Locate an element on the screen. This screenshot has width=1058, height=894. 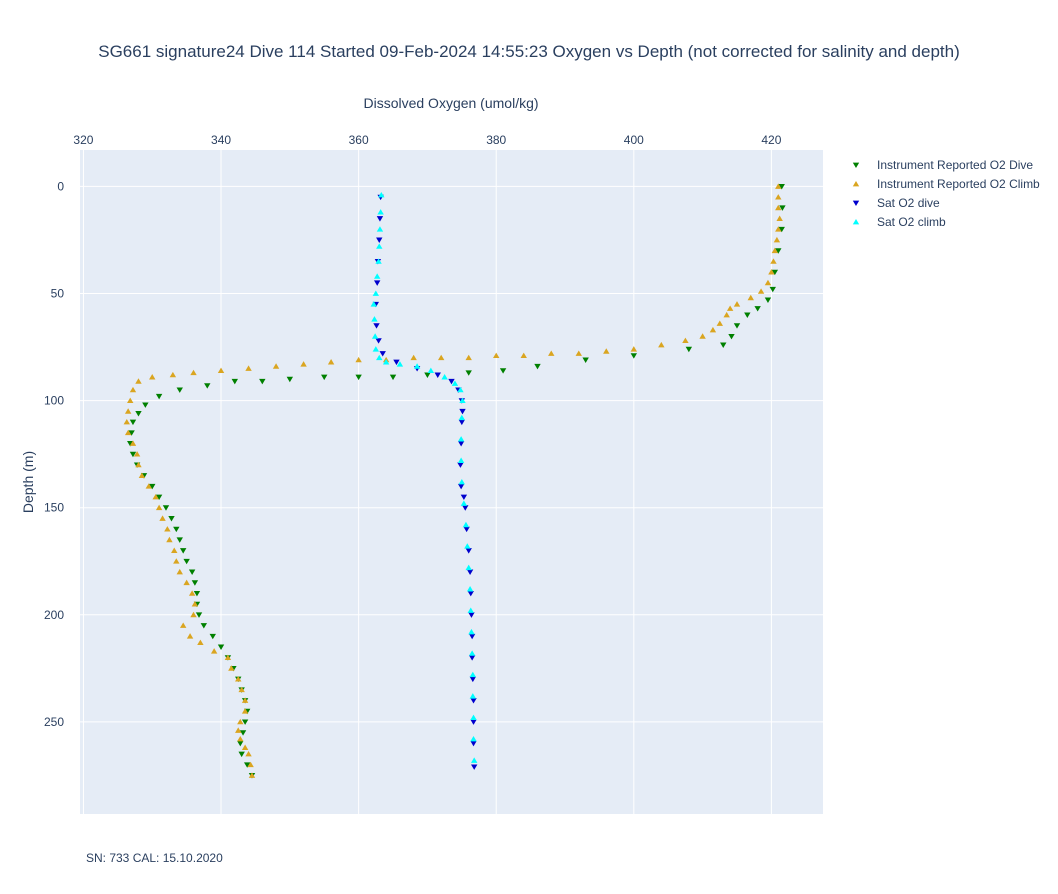
legend-item-sat-o2-dive: Sat O2 dive is located at coordinates (896, 203).